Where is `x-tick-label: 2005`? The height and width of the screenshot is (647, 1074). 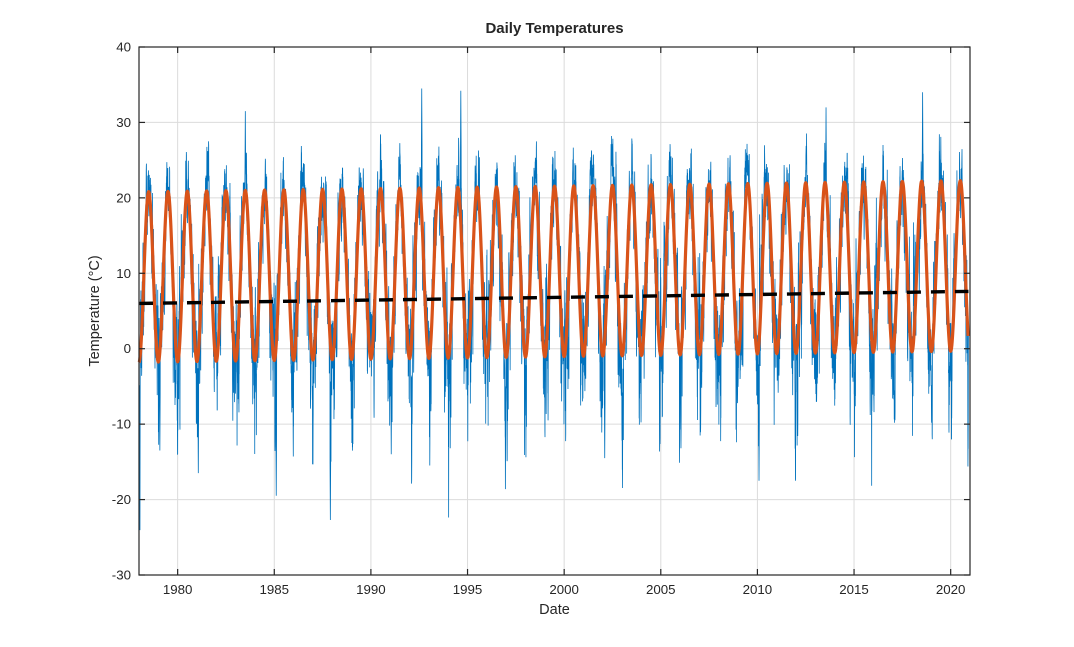 x-tick-label: 2005 is located at coordinates (661, 589).